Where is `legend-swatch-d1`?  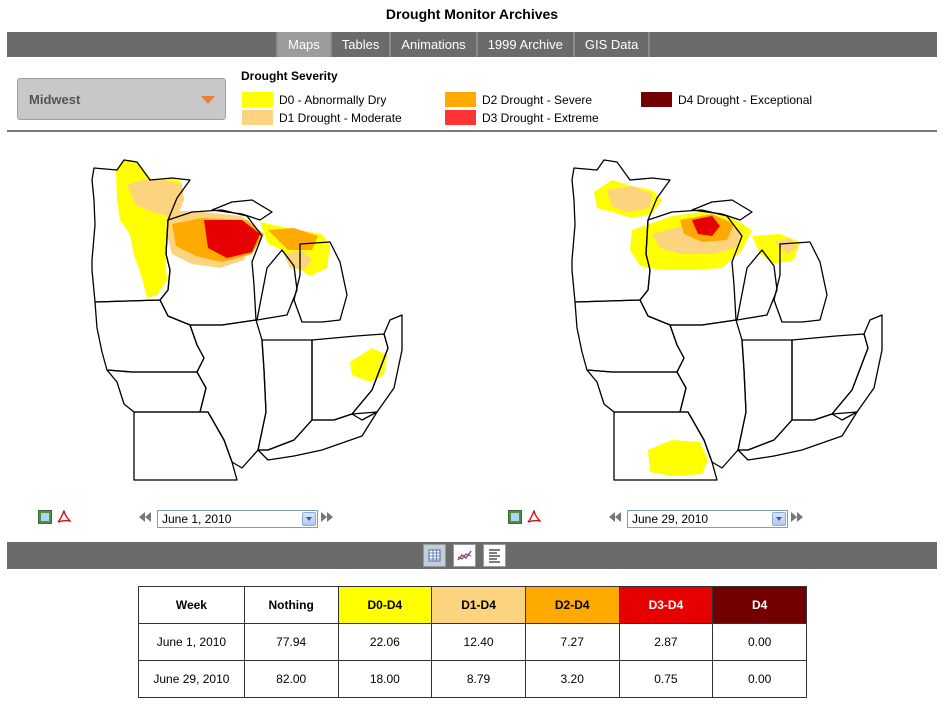 legend-swatch-d1 is located at coordinates (257, 117).